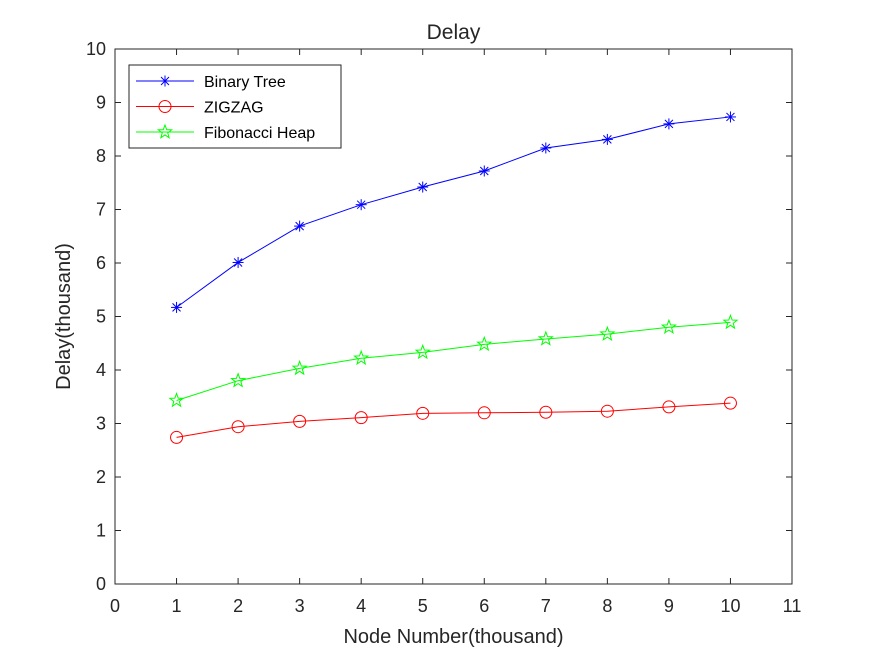  I want to click on y-tick-label: 3, so click(101, 424).